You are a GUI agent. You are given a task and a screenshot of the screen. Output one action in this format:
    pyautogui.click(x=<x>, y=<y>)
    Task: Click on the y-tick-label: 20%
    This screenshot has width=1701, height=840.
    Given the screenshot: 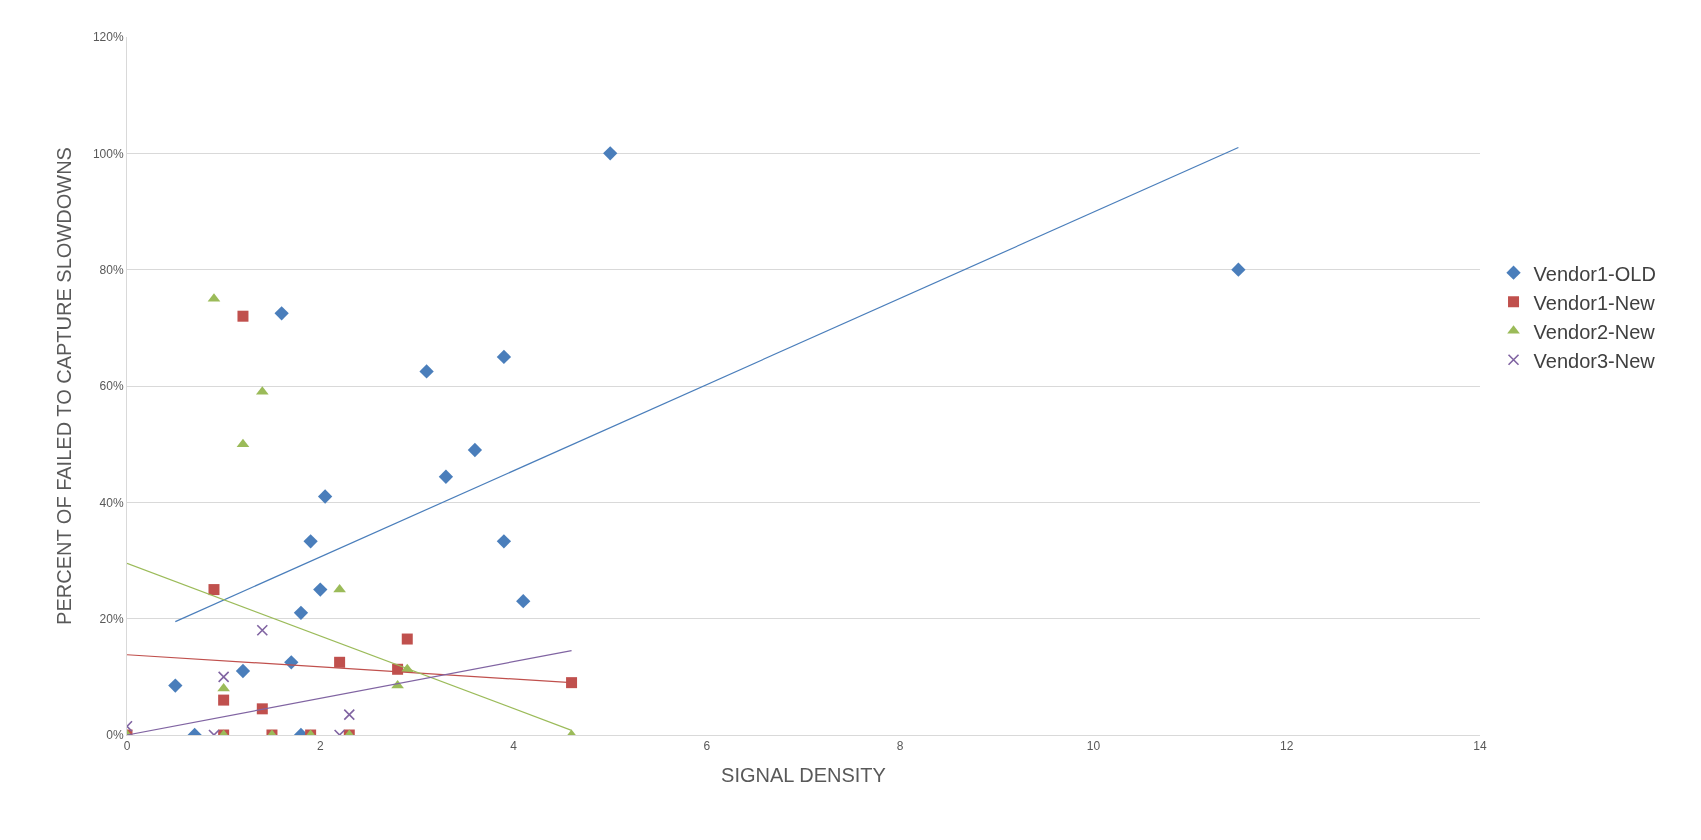 What is the action you would take?
    pyautogui.click(x=111, y=618)
    